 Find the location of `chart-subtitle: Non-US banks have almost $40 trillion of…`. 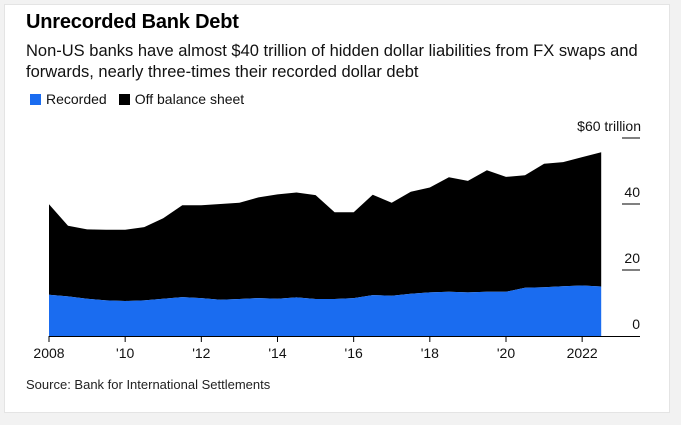

chart-subtitle: Non-US banks have almost $40 trillion of… is located at coordinates (332, 61).